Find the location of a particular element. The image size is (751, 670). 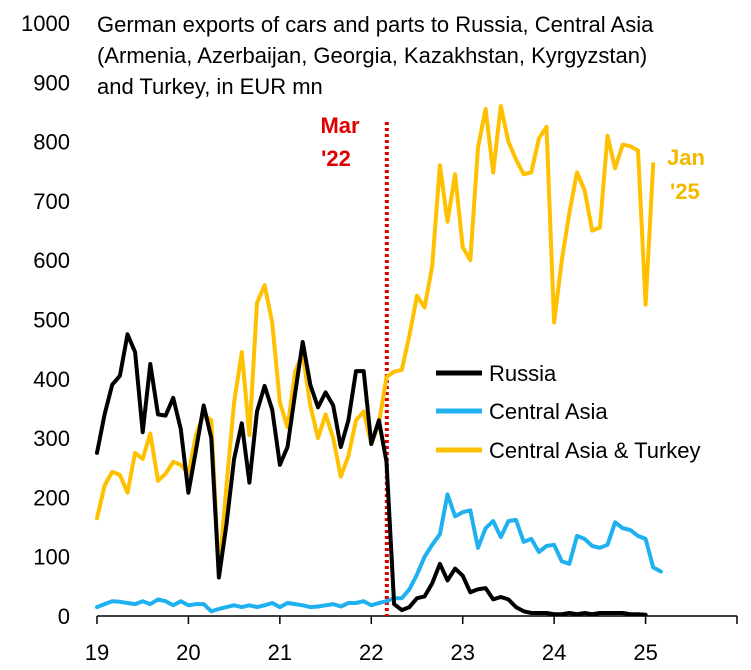

annotation-jan-line-1: Jan is located at coordinates (686, 157).